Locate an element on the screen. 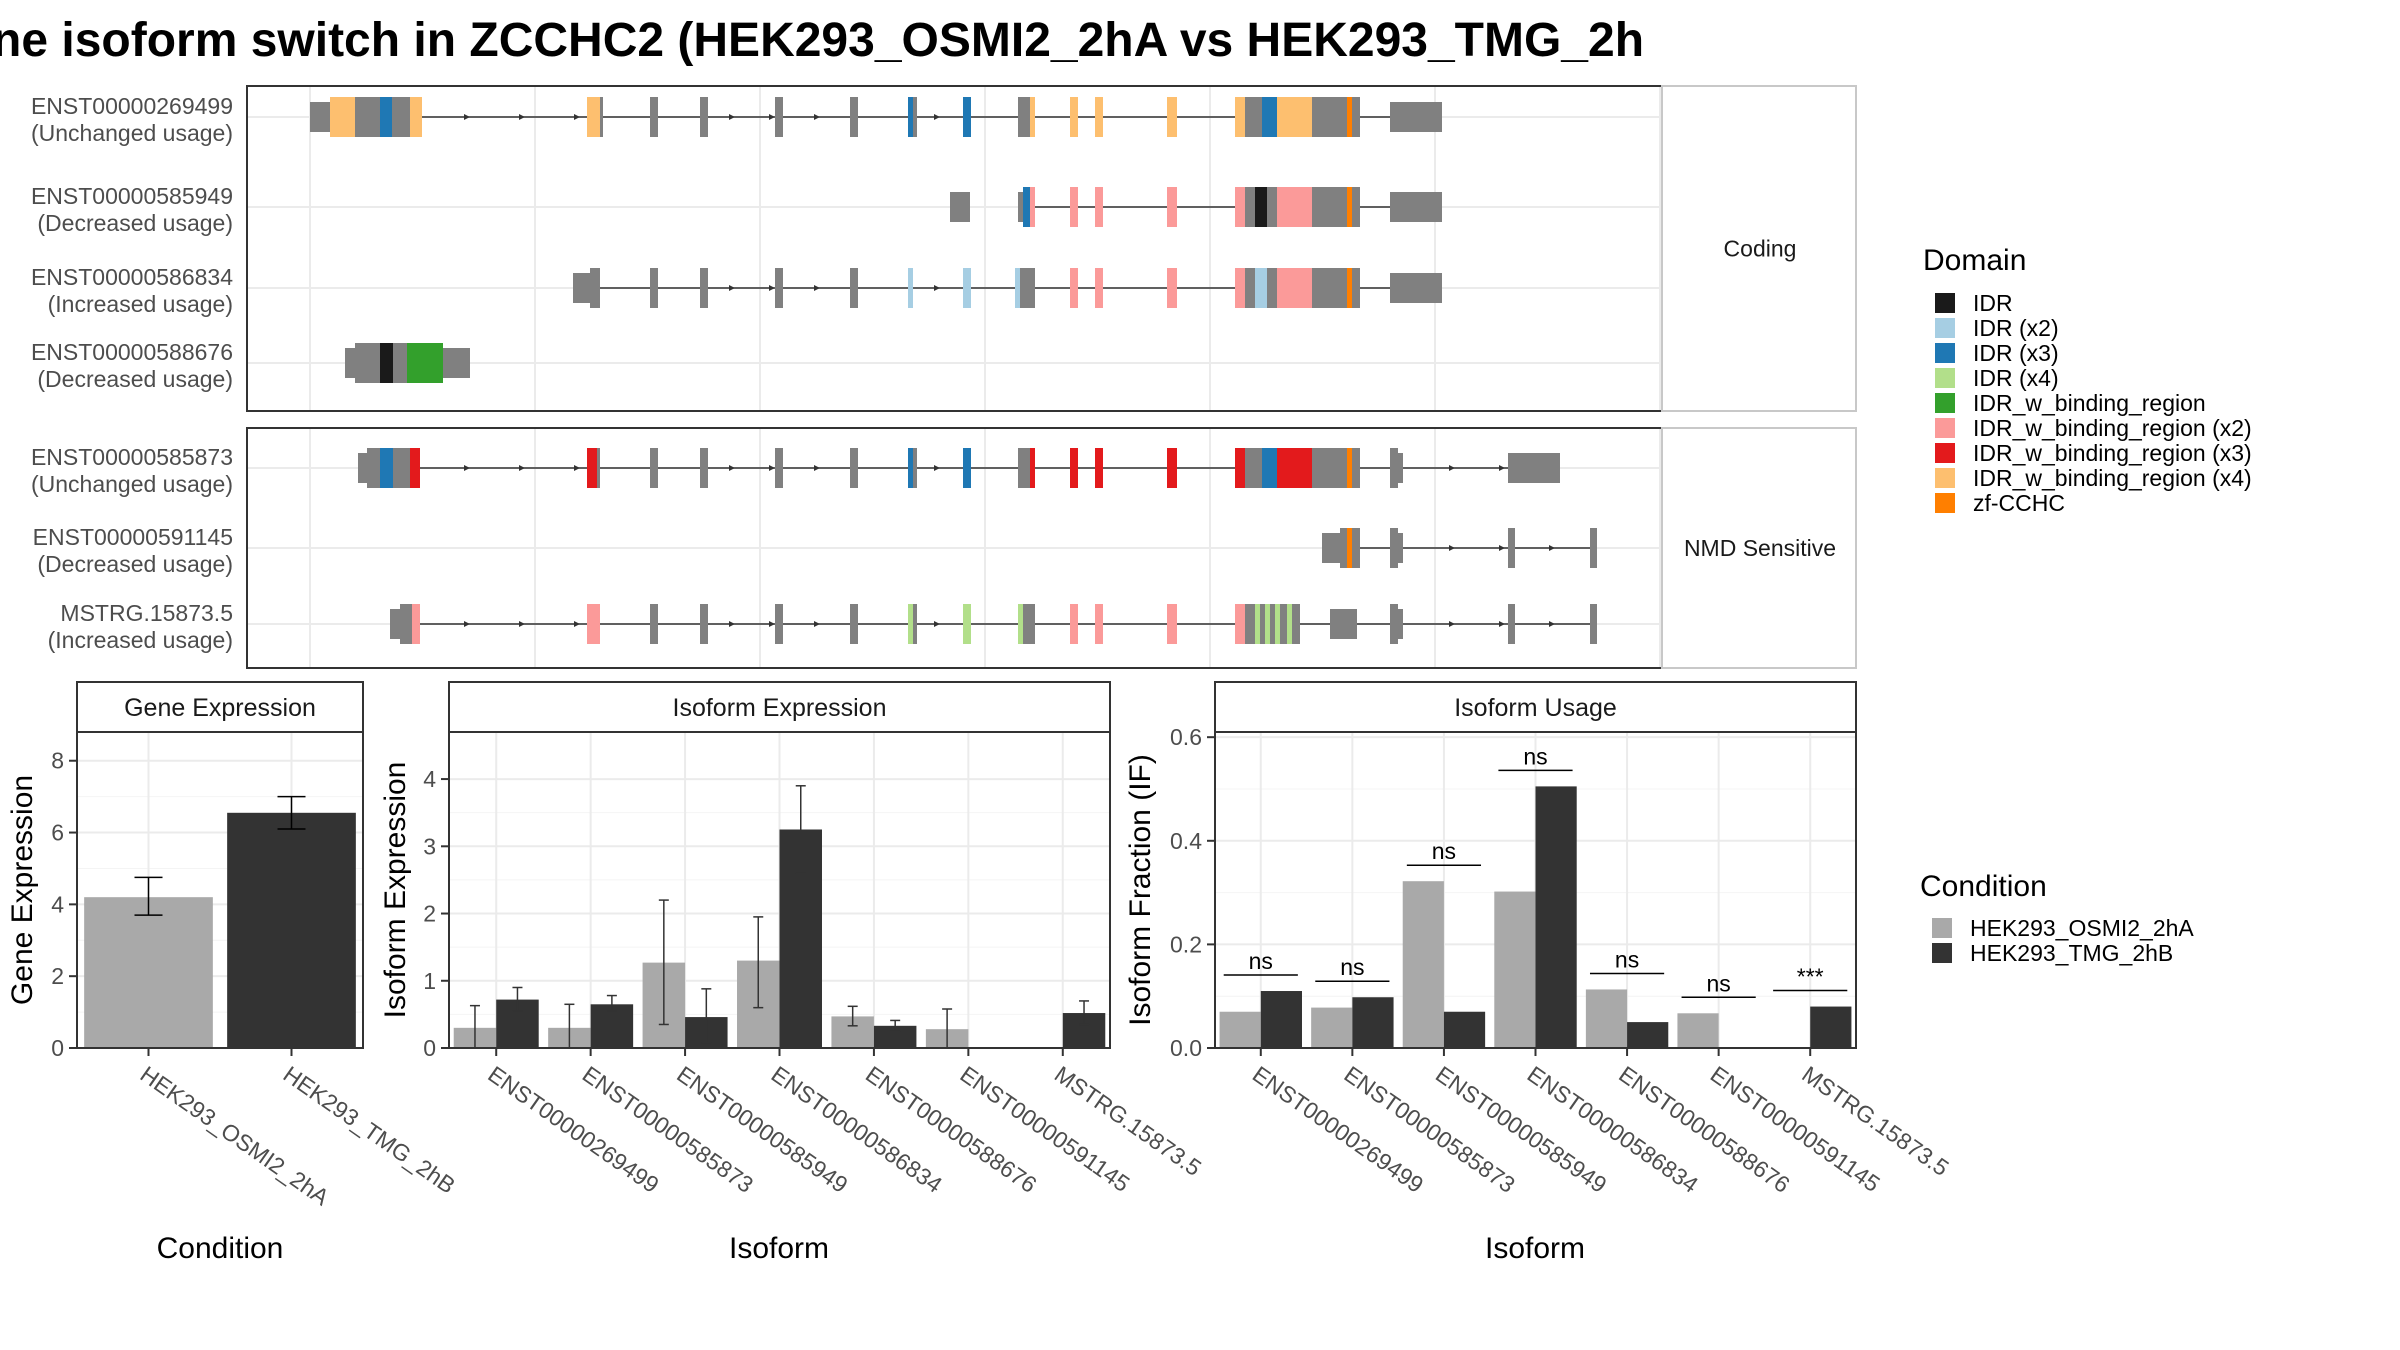 The image size is (2400, 1350). panel-title: Isoform Usage is located at coordinates (1535, 708).